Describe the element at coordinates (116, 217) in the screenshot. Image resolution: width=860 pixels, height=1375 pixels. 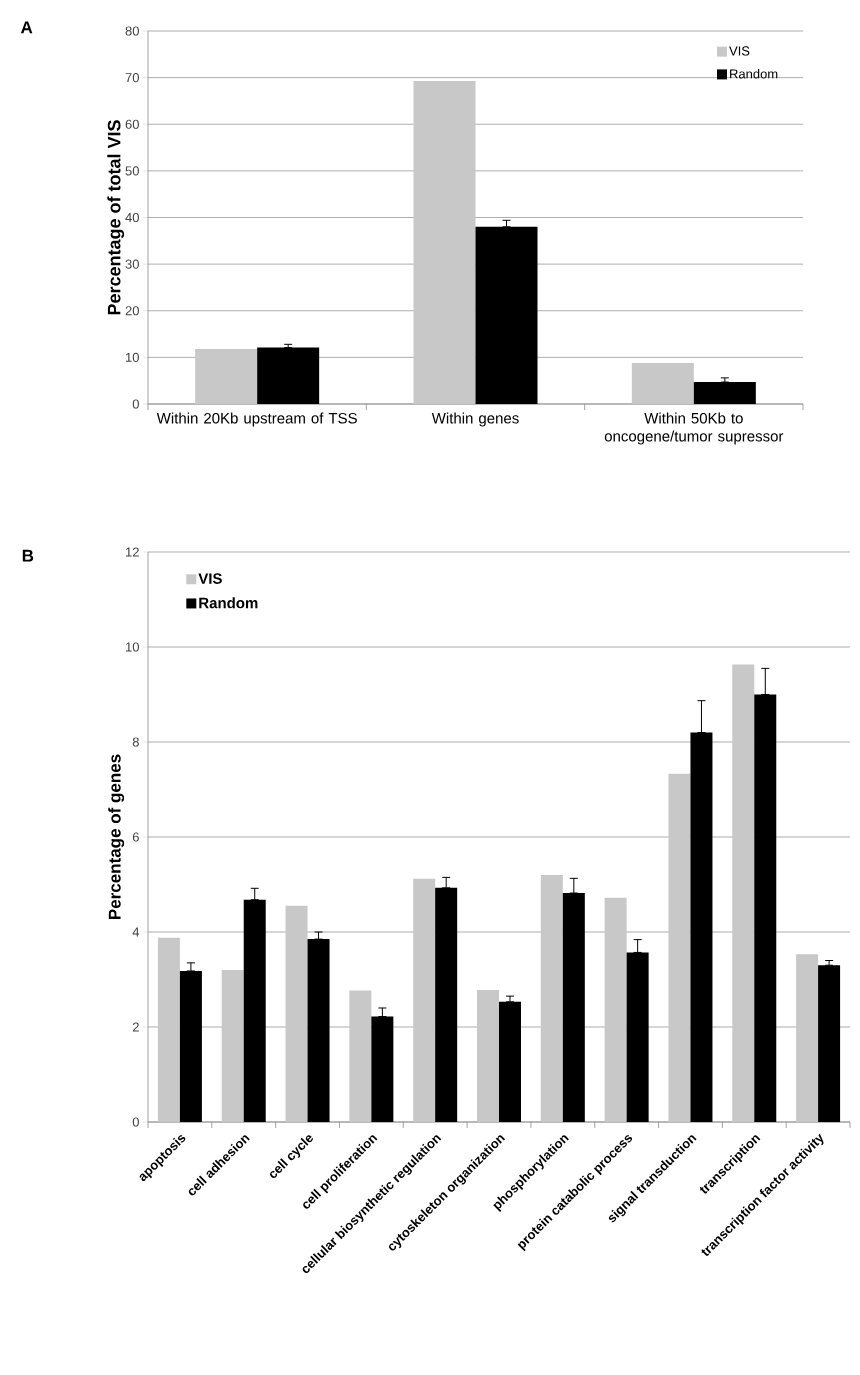
I see `y-axis-title: Percentage of total VIS` at that location.